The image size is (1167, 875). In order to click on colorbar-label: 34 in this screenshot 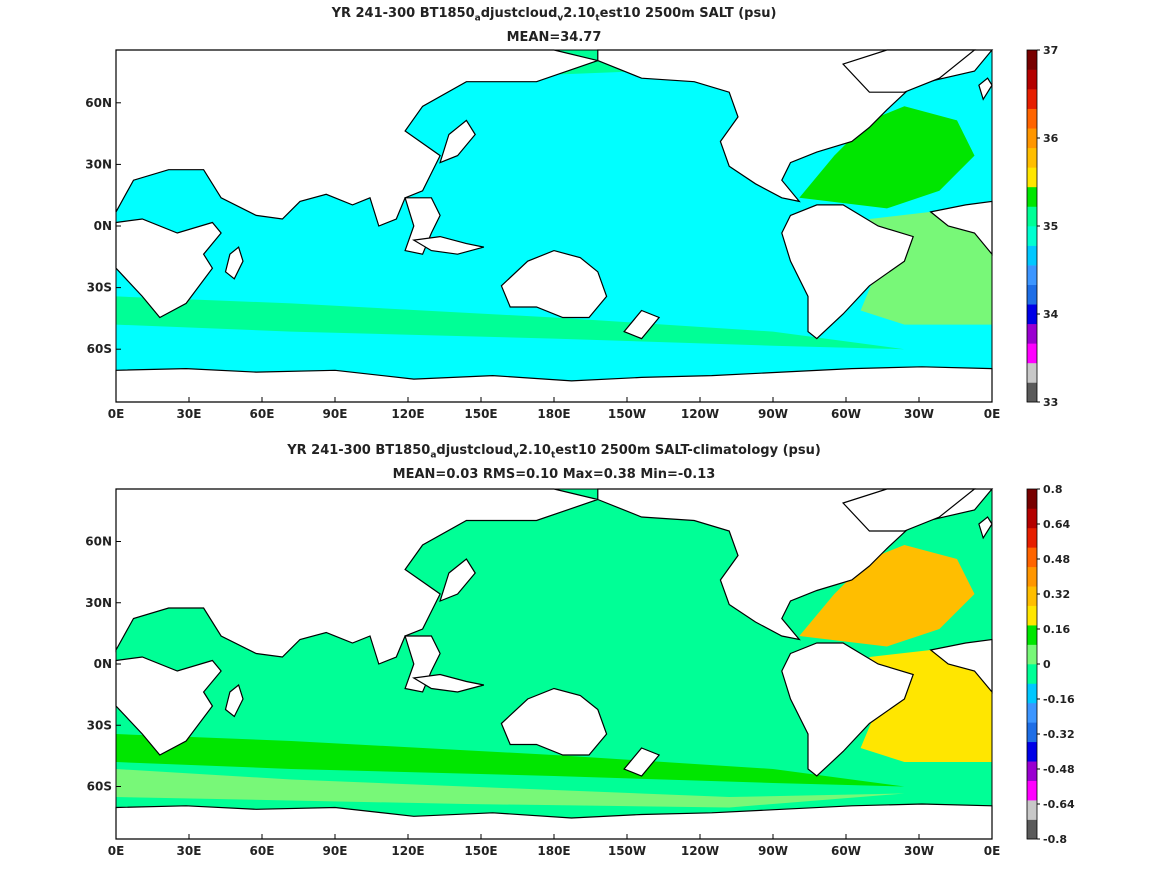, I will do `click(1051, 314)`.